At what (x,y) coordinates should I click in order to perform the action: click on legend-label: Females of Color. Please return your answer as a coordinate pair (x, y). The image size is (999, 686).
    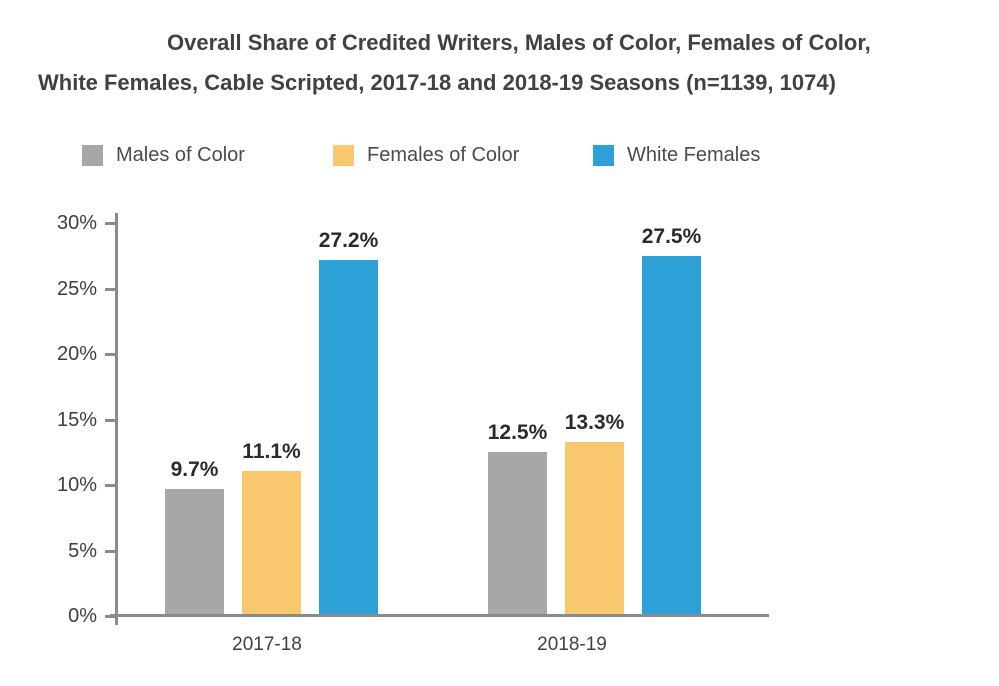
    Looking at the image, I should click on (443, 154).